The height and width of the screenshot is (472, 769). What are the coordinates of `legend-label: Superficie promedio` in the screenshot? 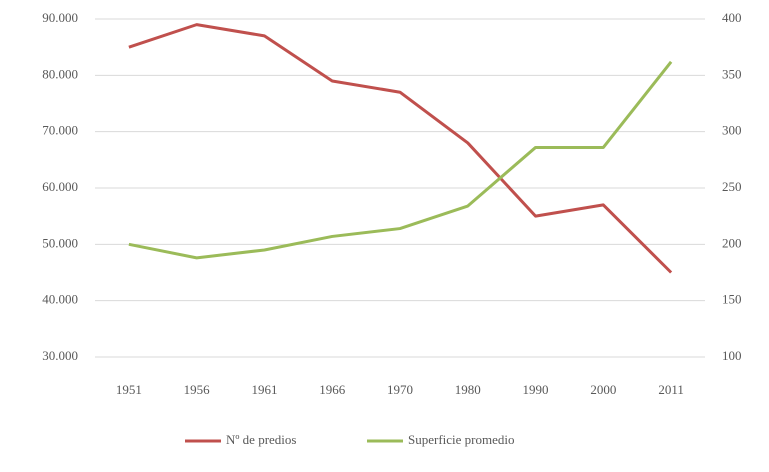 It's located at (461, 439).